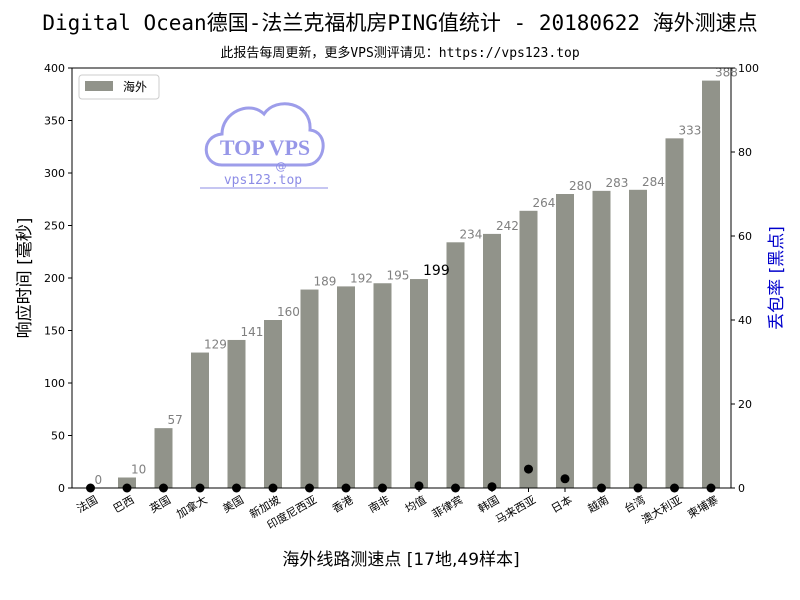 The width and height of the screenshot is (800, 600). What do you see at coordinates (138, 470) in the screenshot?
I see `bar-value-label: 10` at bounding box center [138, 470].